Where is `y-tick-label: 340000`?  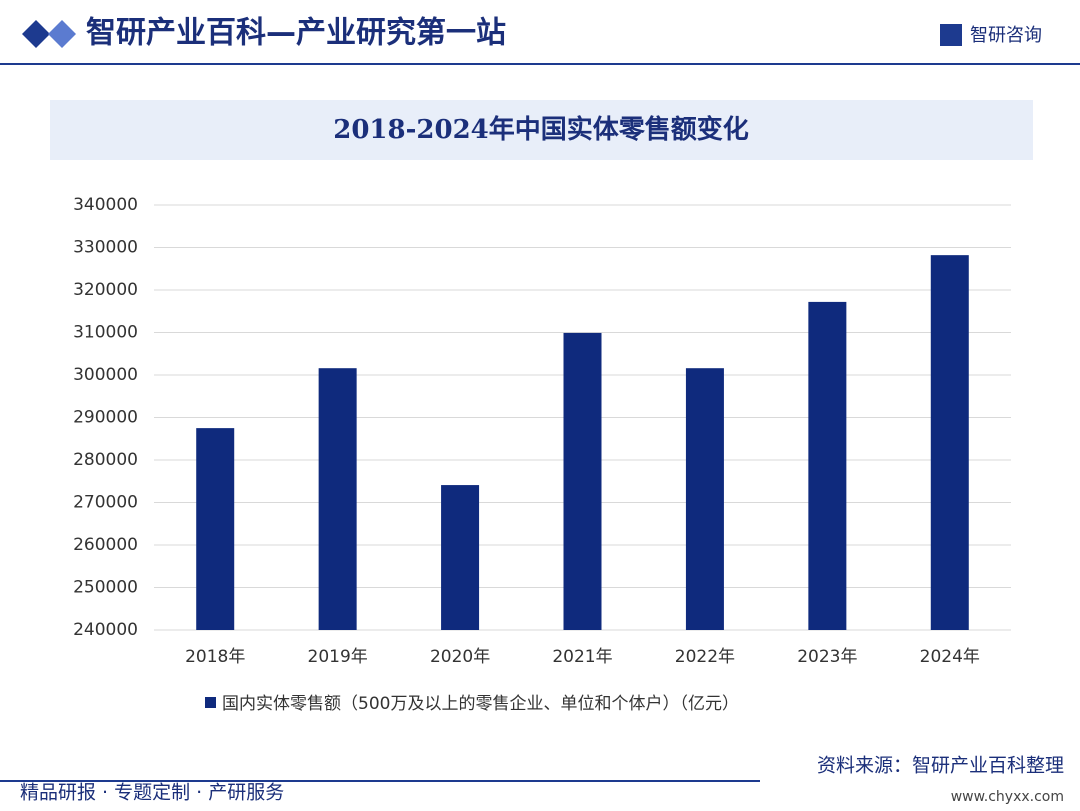
y-tick-label: 340000 is located at coordinates (105, 205).